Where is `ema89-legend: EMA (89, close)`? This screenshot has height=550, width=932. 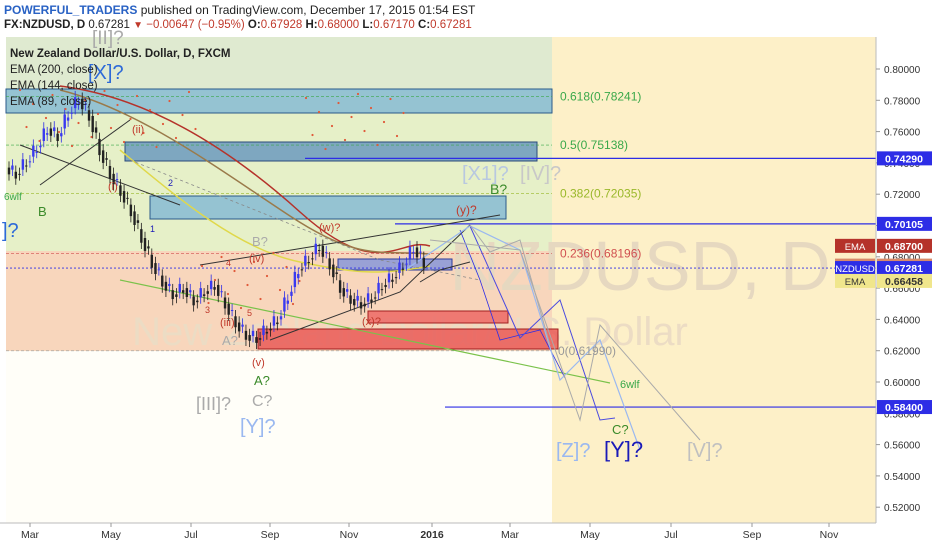 ema89-legend: EMA (89, close) is located at coordinates (51, 102).